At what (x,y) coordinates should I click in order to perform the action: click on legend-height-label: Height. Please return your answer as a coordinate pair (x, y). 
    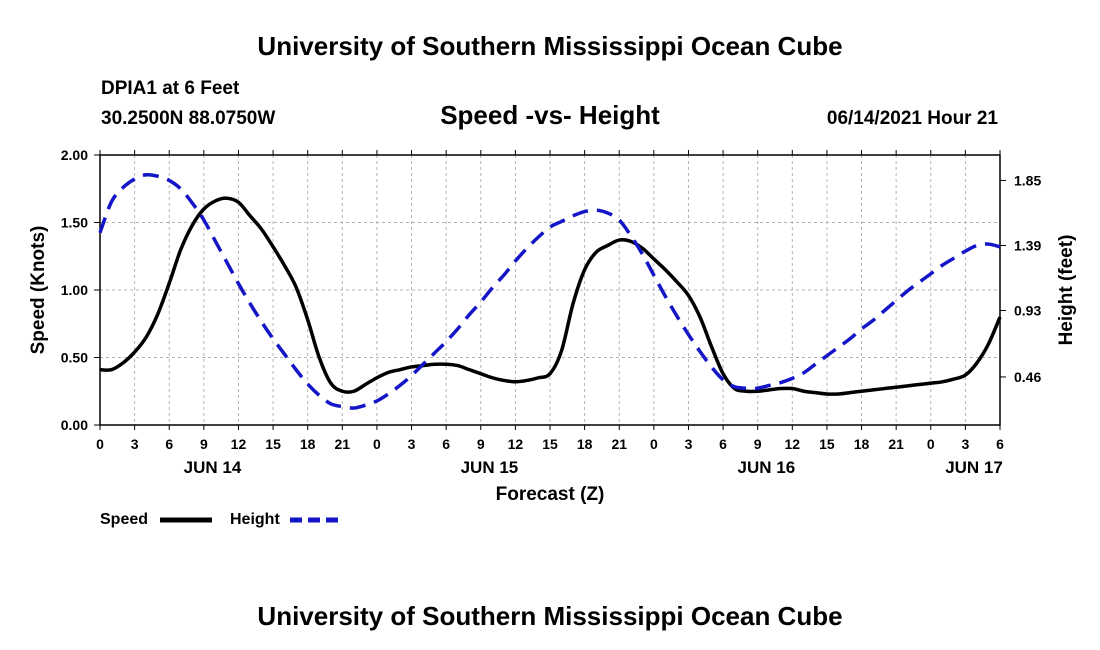
    Looking at the image, I should click on (255, 519).